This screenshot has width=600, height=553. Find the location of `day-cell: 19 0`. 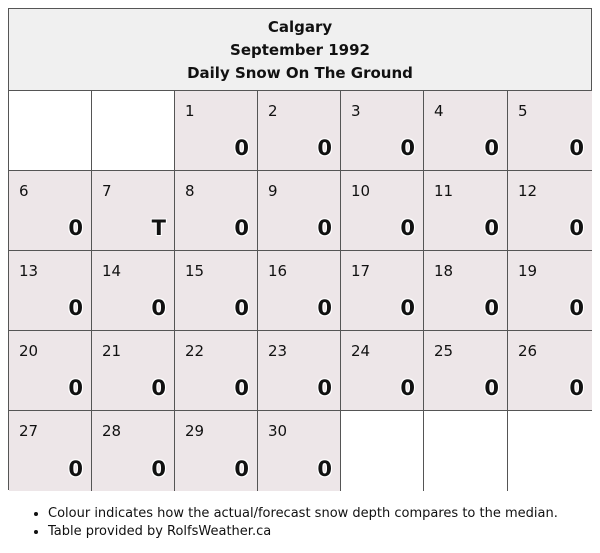

day-cell: 19 0 is located at coordinates (550, 291).